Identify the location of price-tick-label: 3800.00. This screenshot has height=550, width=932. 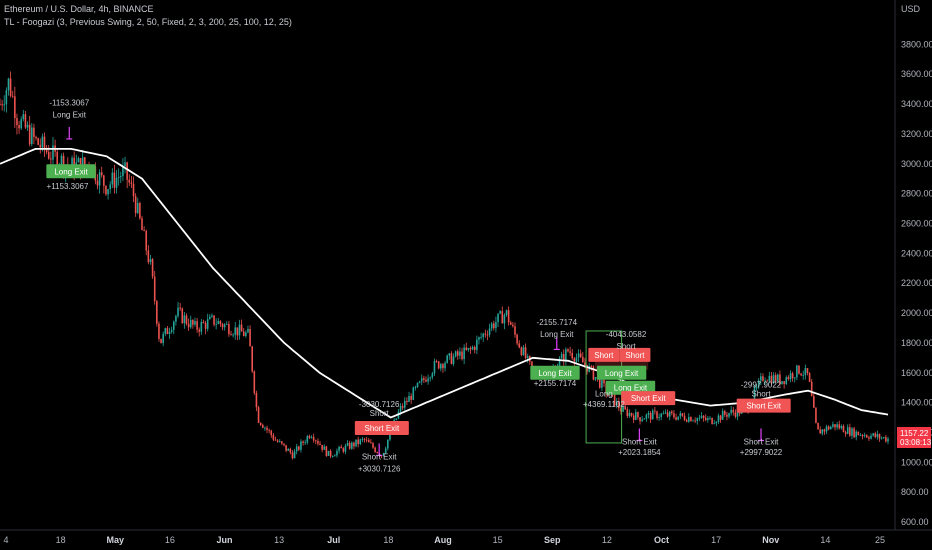
(916, 44).